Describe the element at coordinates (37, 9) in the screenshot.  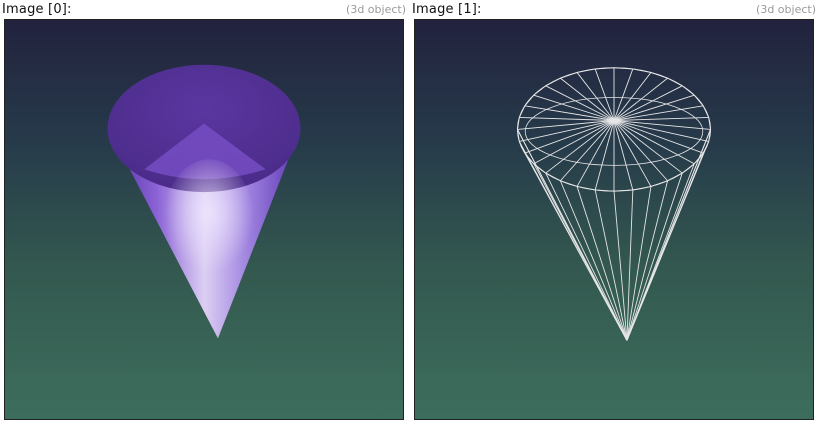
I see `image-title-0: Image [0]:` at that location.